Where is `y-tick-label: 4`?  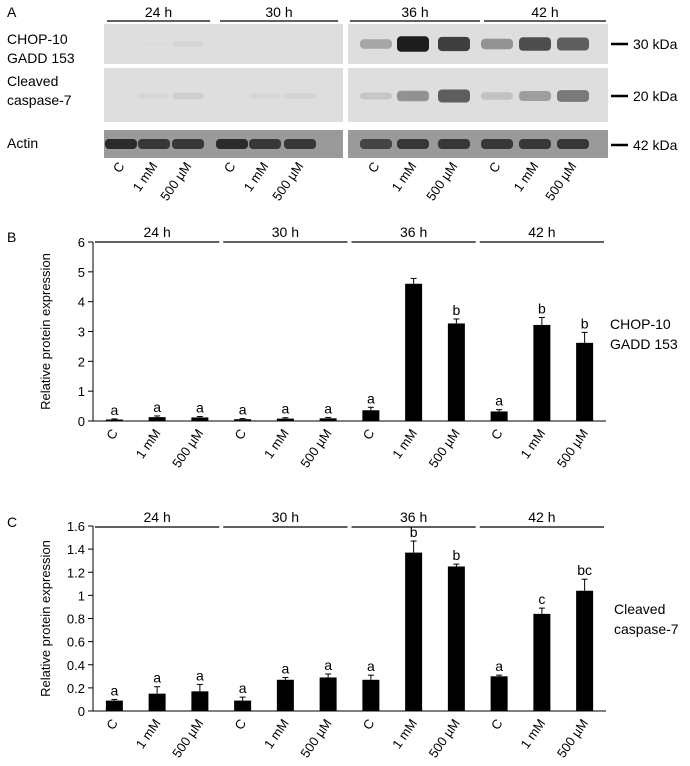 y-tick-label: 4 is located at coordinates (81, 302).